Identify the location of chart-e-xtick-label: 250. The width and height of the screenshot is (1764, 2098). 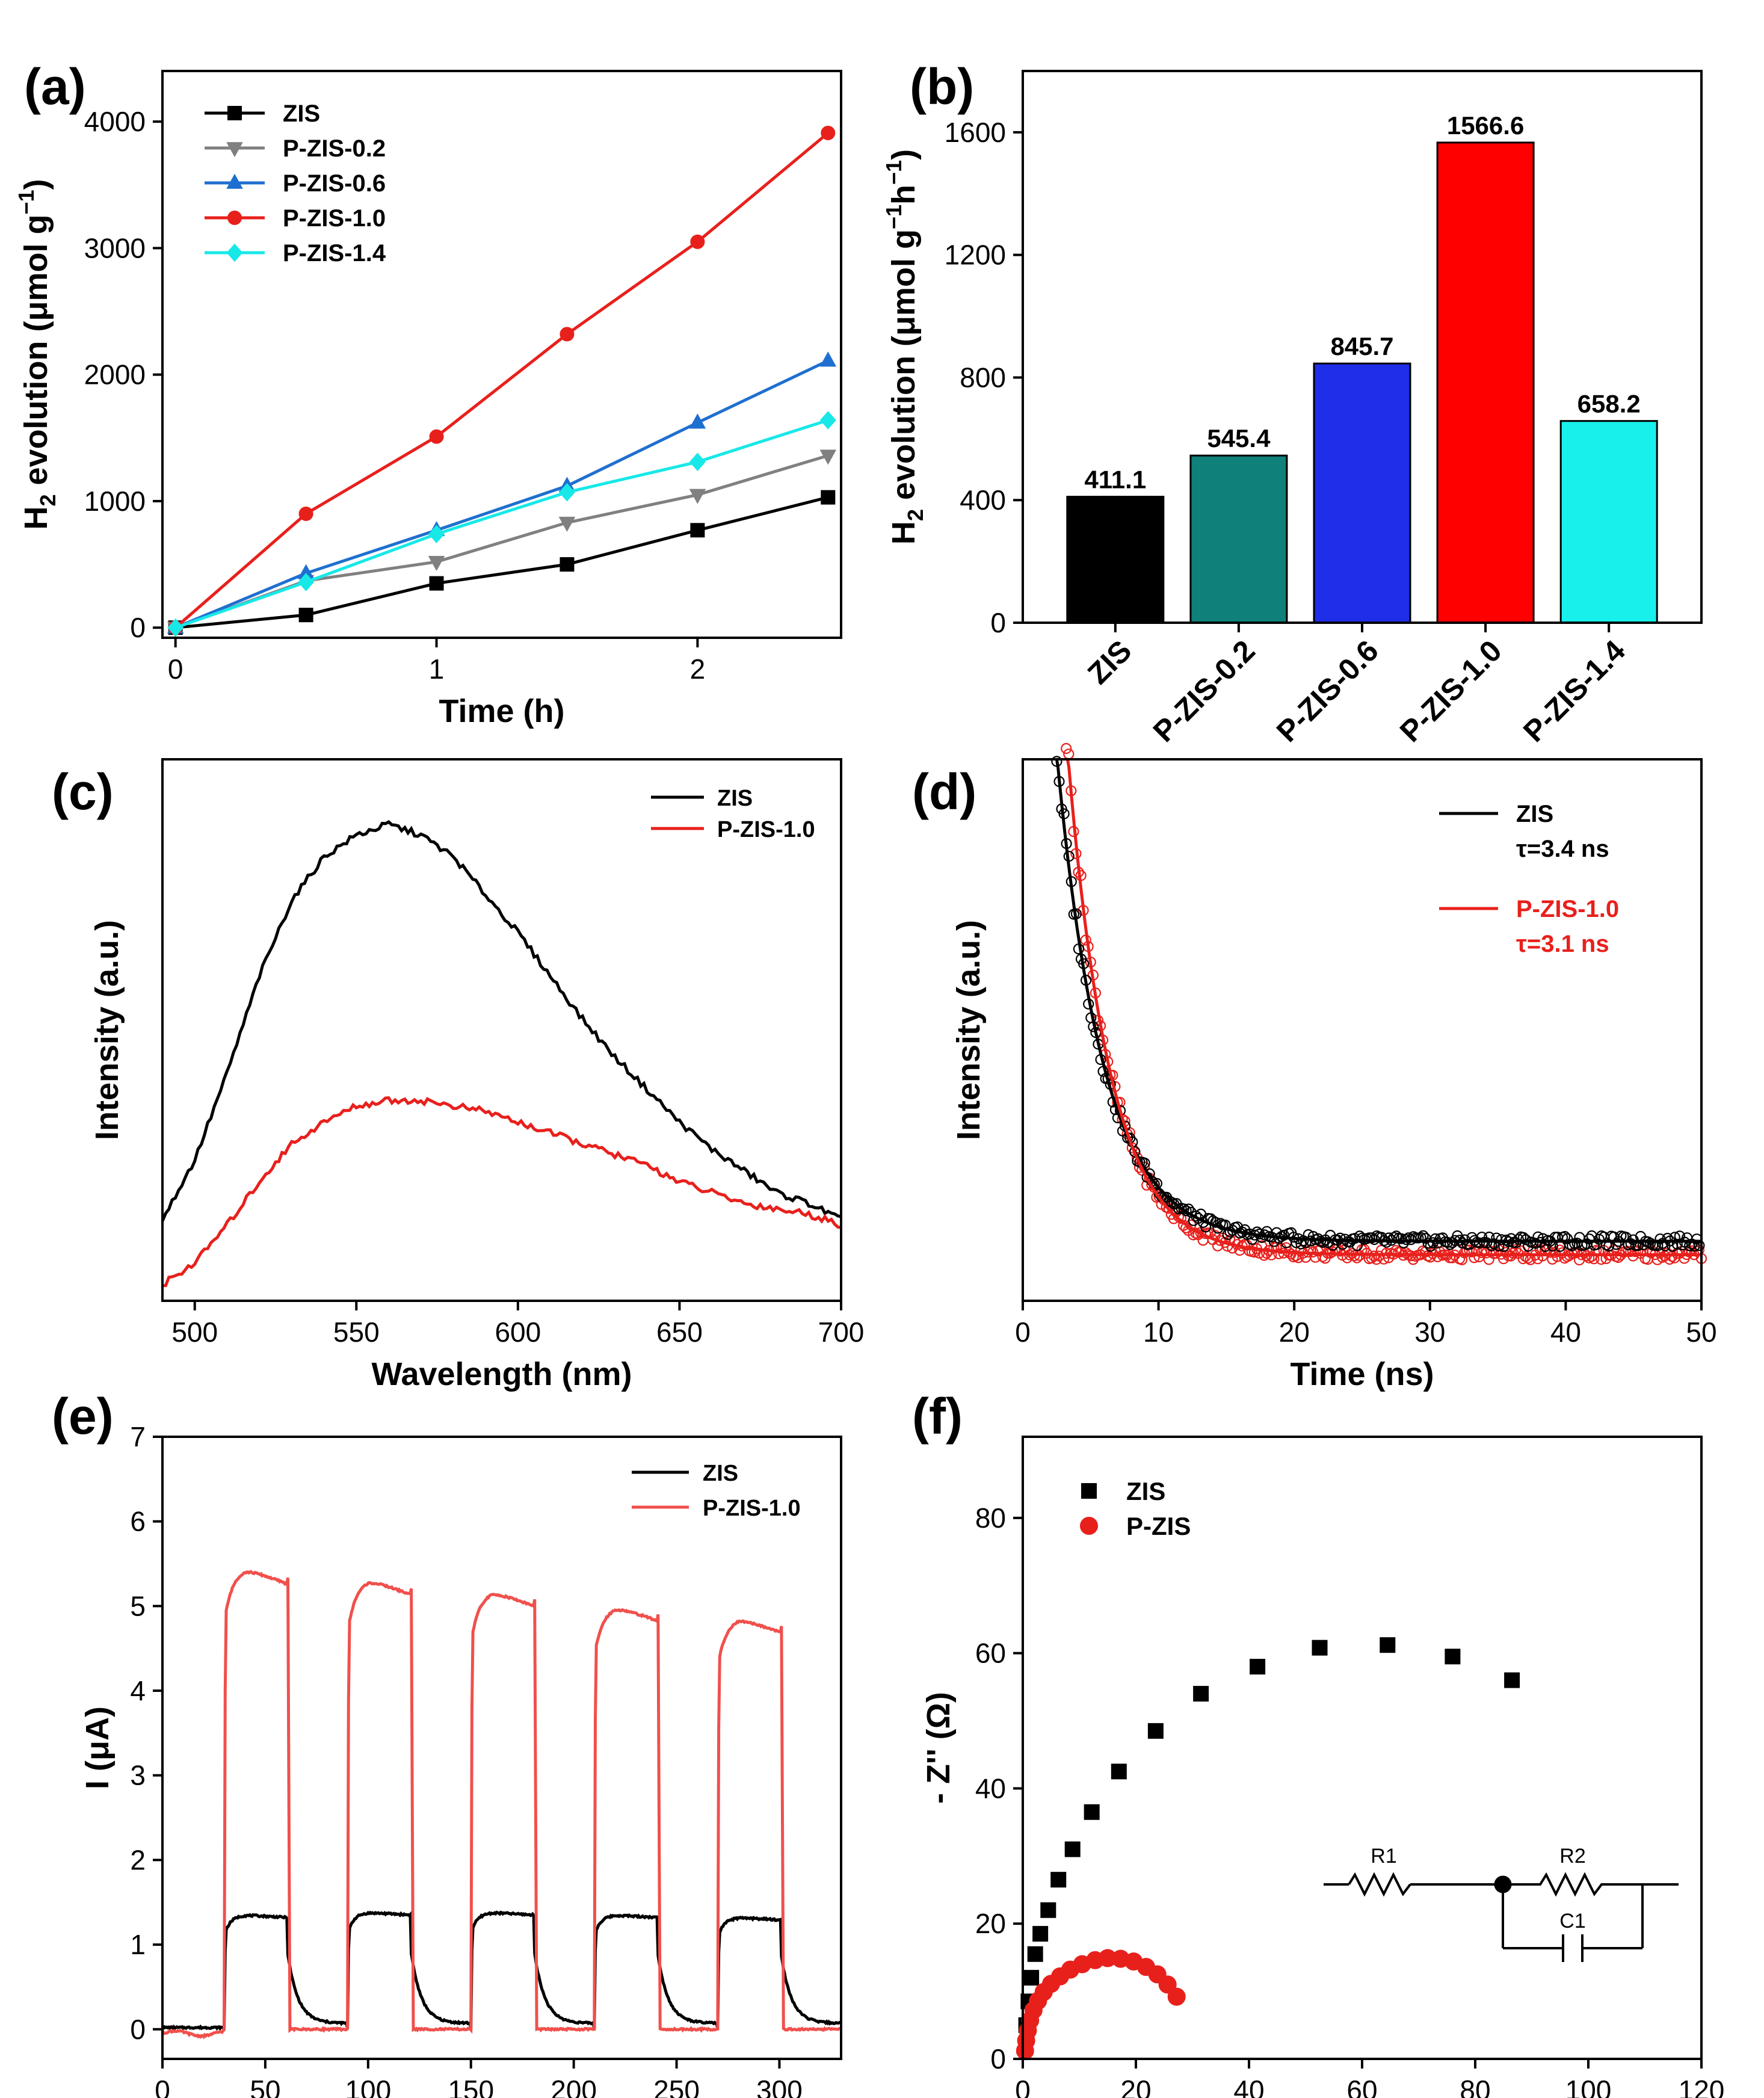
(676, 2086).